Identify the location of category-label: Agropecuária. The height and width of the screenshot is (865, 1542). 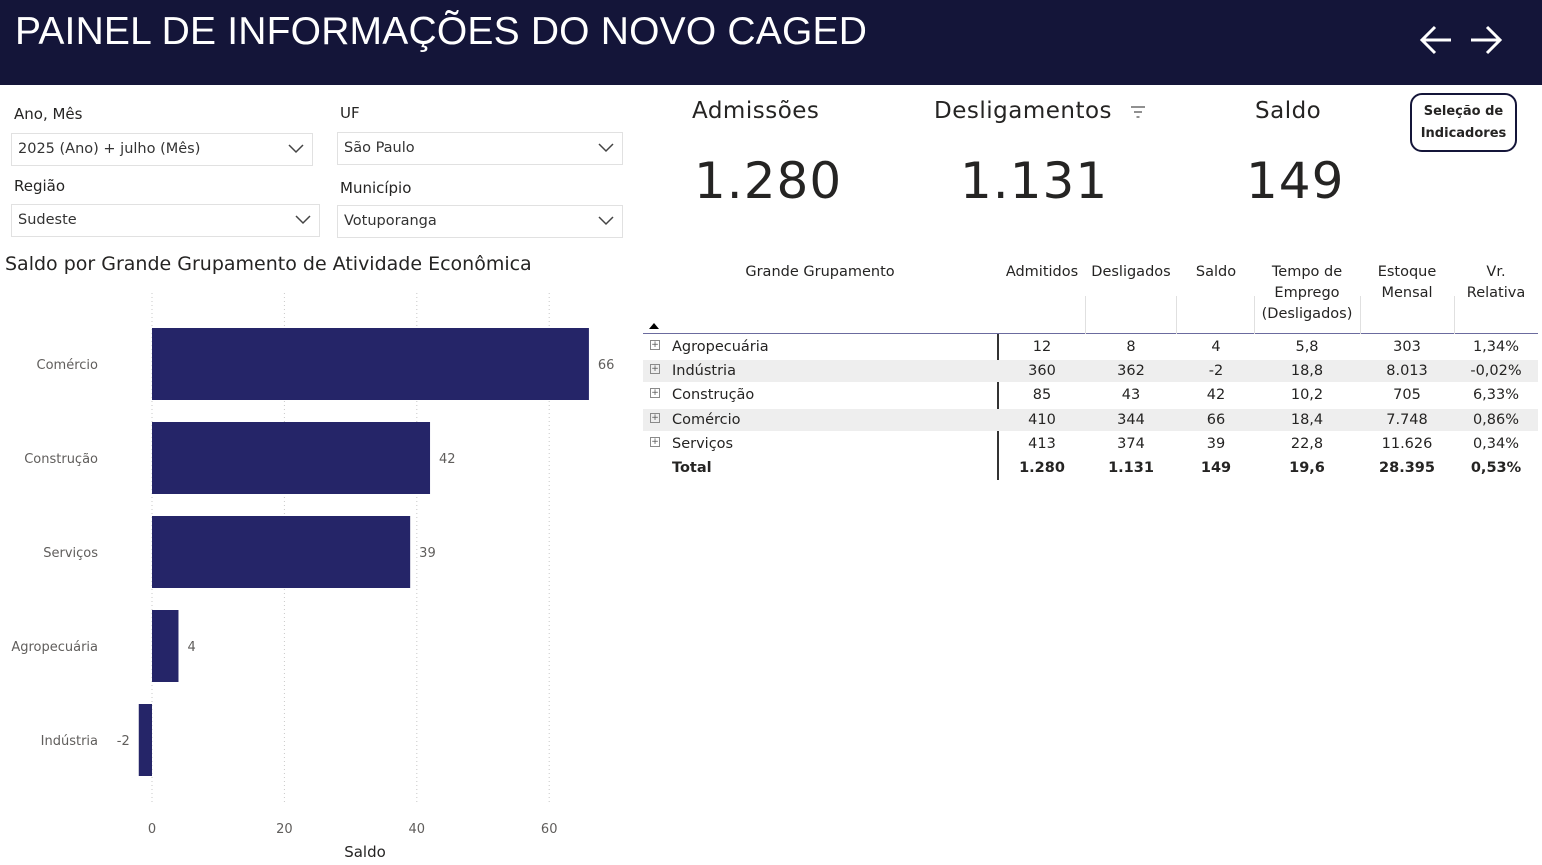
(54, 647).